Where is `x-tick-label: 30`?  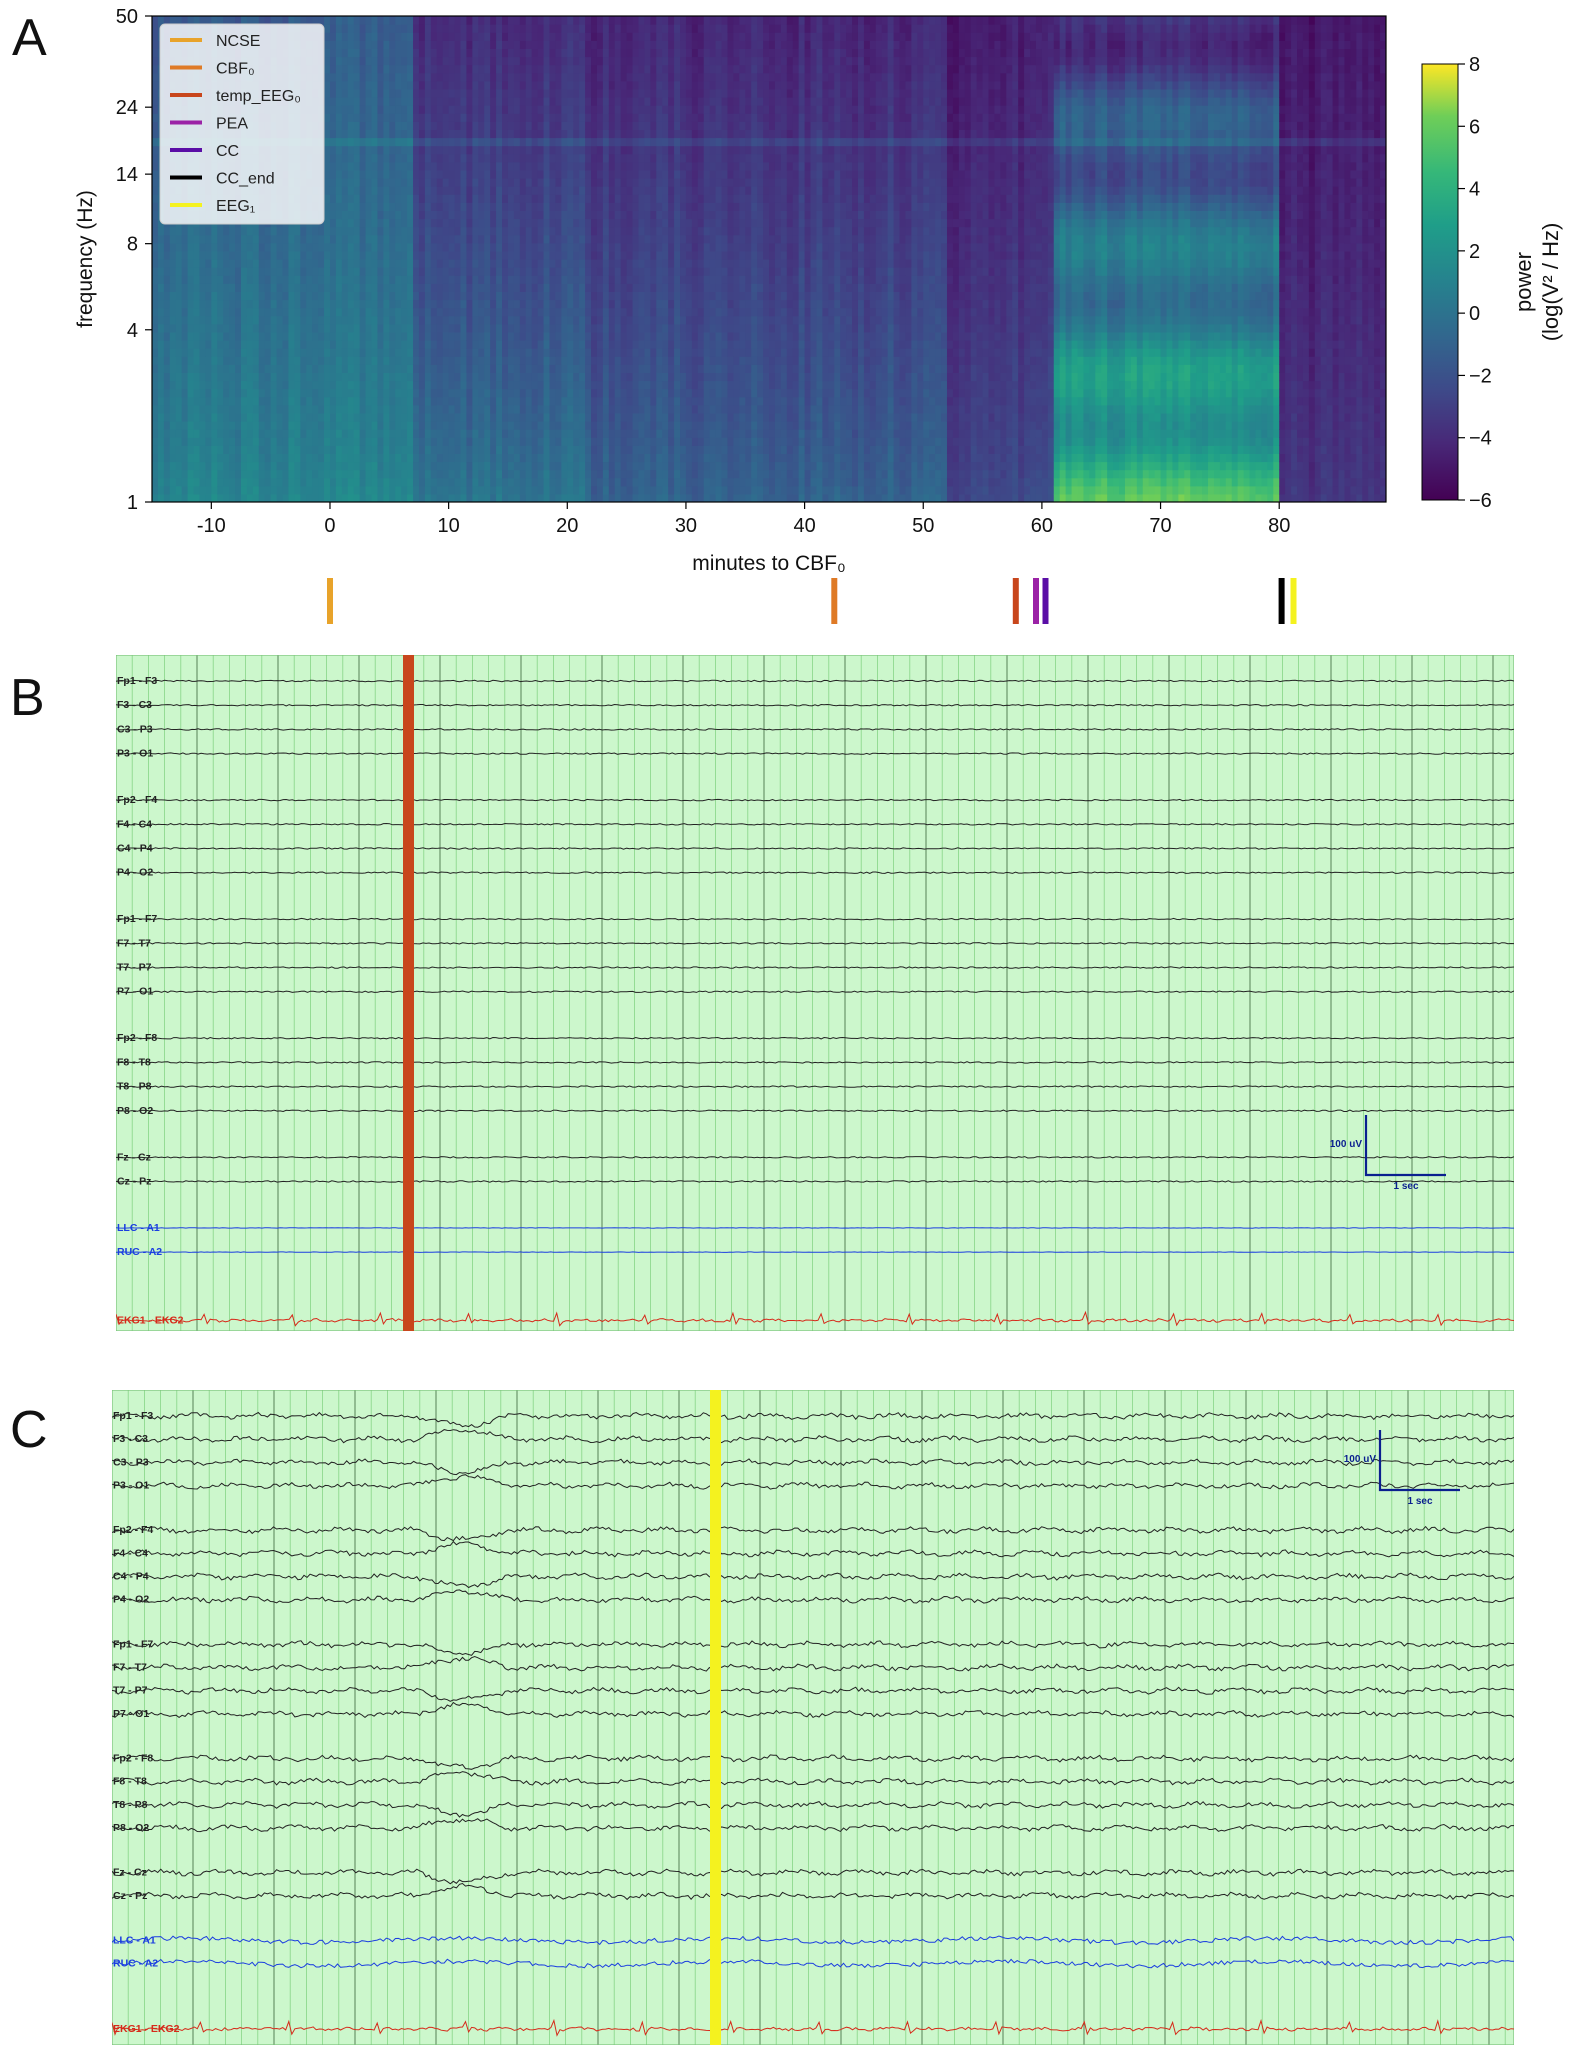 x-tick-label: 30 is located at coordinates (686, 526).